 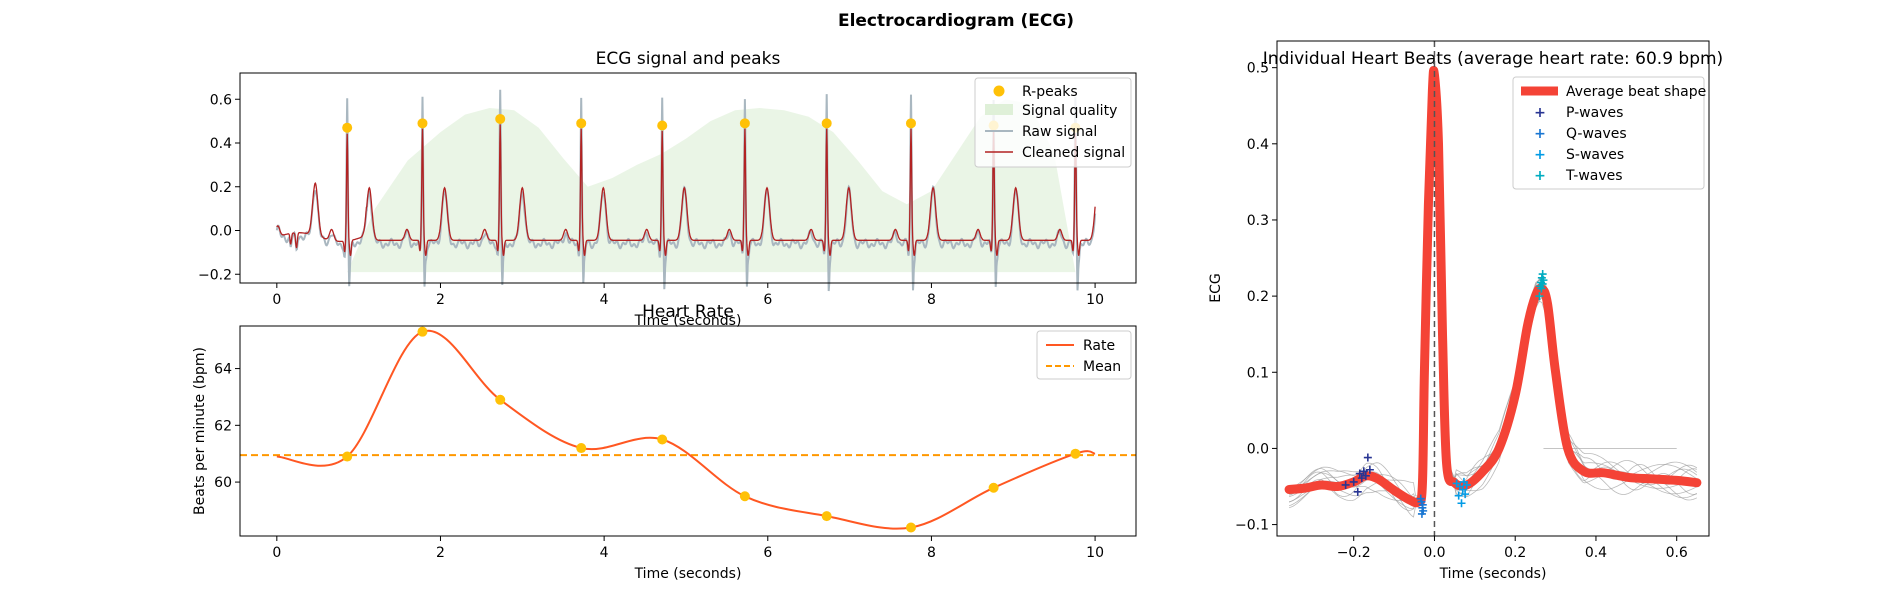 I want to click on signal-quality-fill, so click(x=711, y=186).